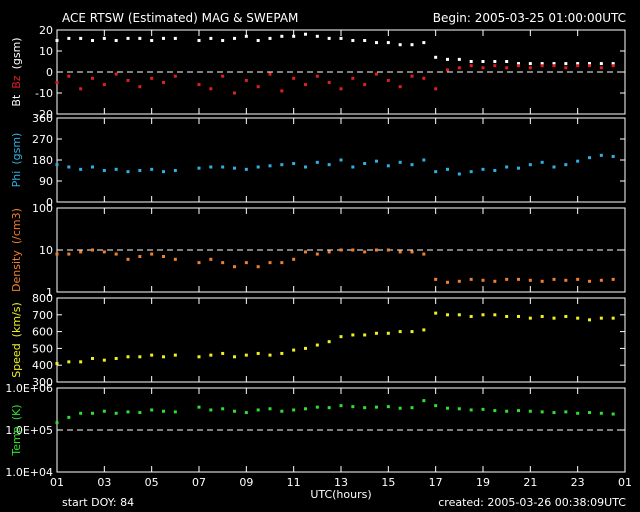  I want to click on y-axis-label: Speed (km/s), so click(16, 340).